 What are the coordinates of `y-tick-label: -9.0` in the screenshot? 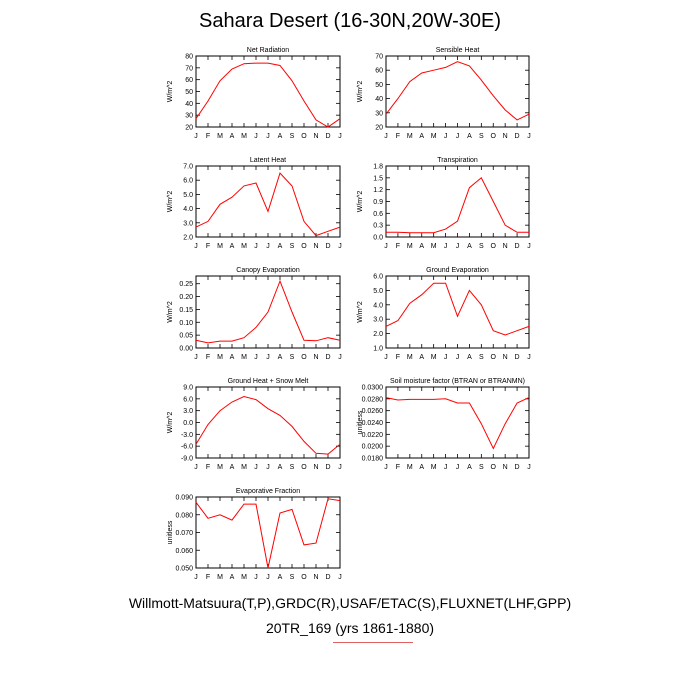 It's located at (187, 459).